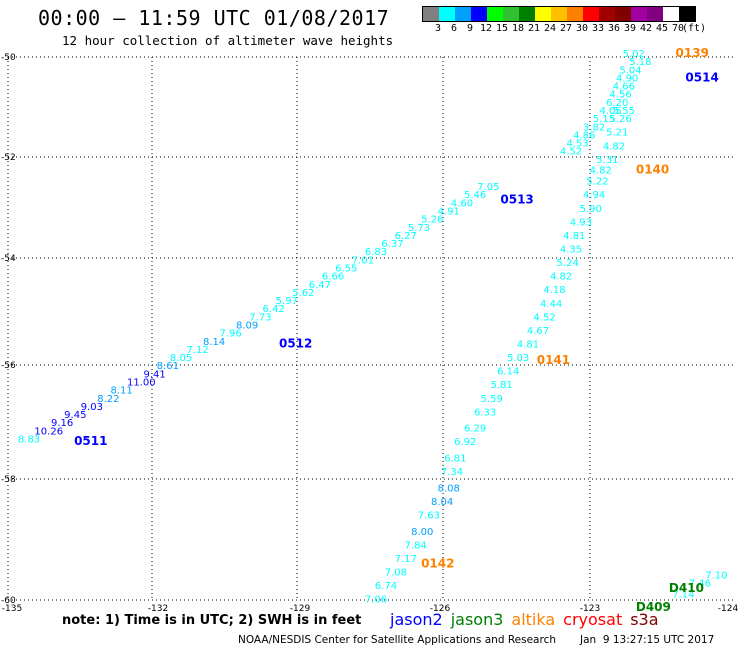 This screenshot has width=740, height=650. Describe the element at coordinates (534, 28) in the screenshot. I see `color-scale-label: 21` at that location.